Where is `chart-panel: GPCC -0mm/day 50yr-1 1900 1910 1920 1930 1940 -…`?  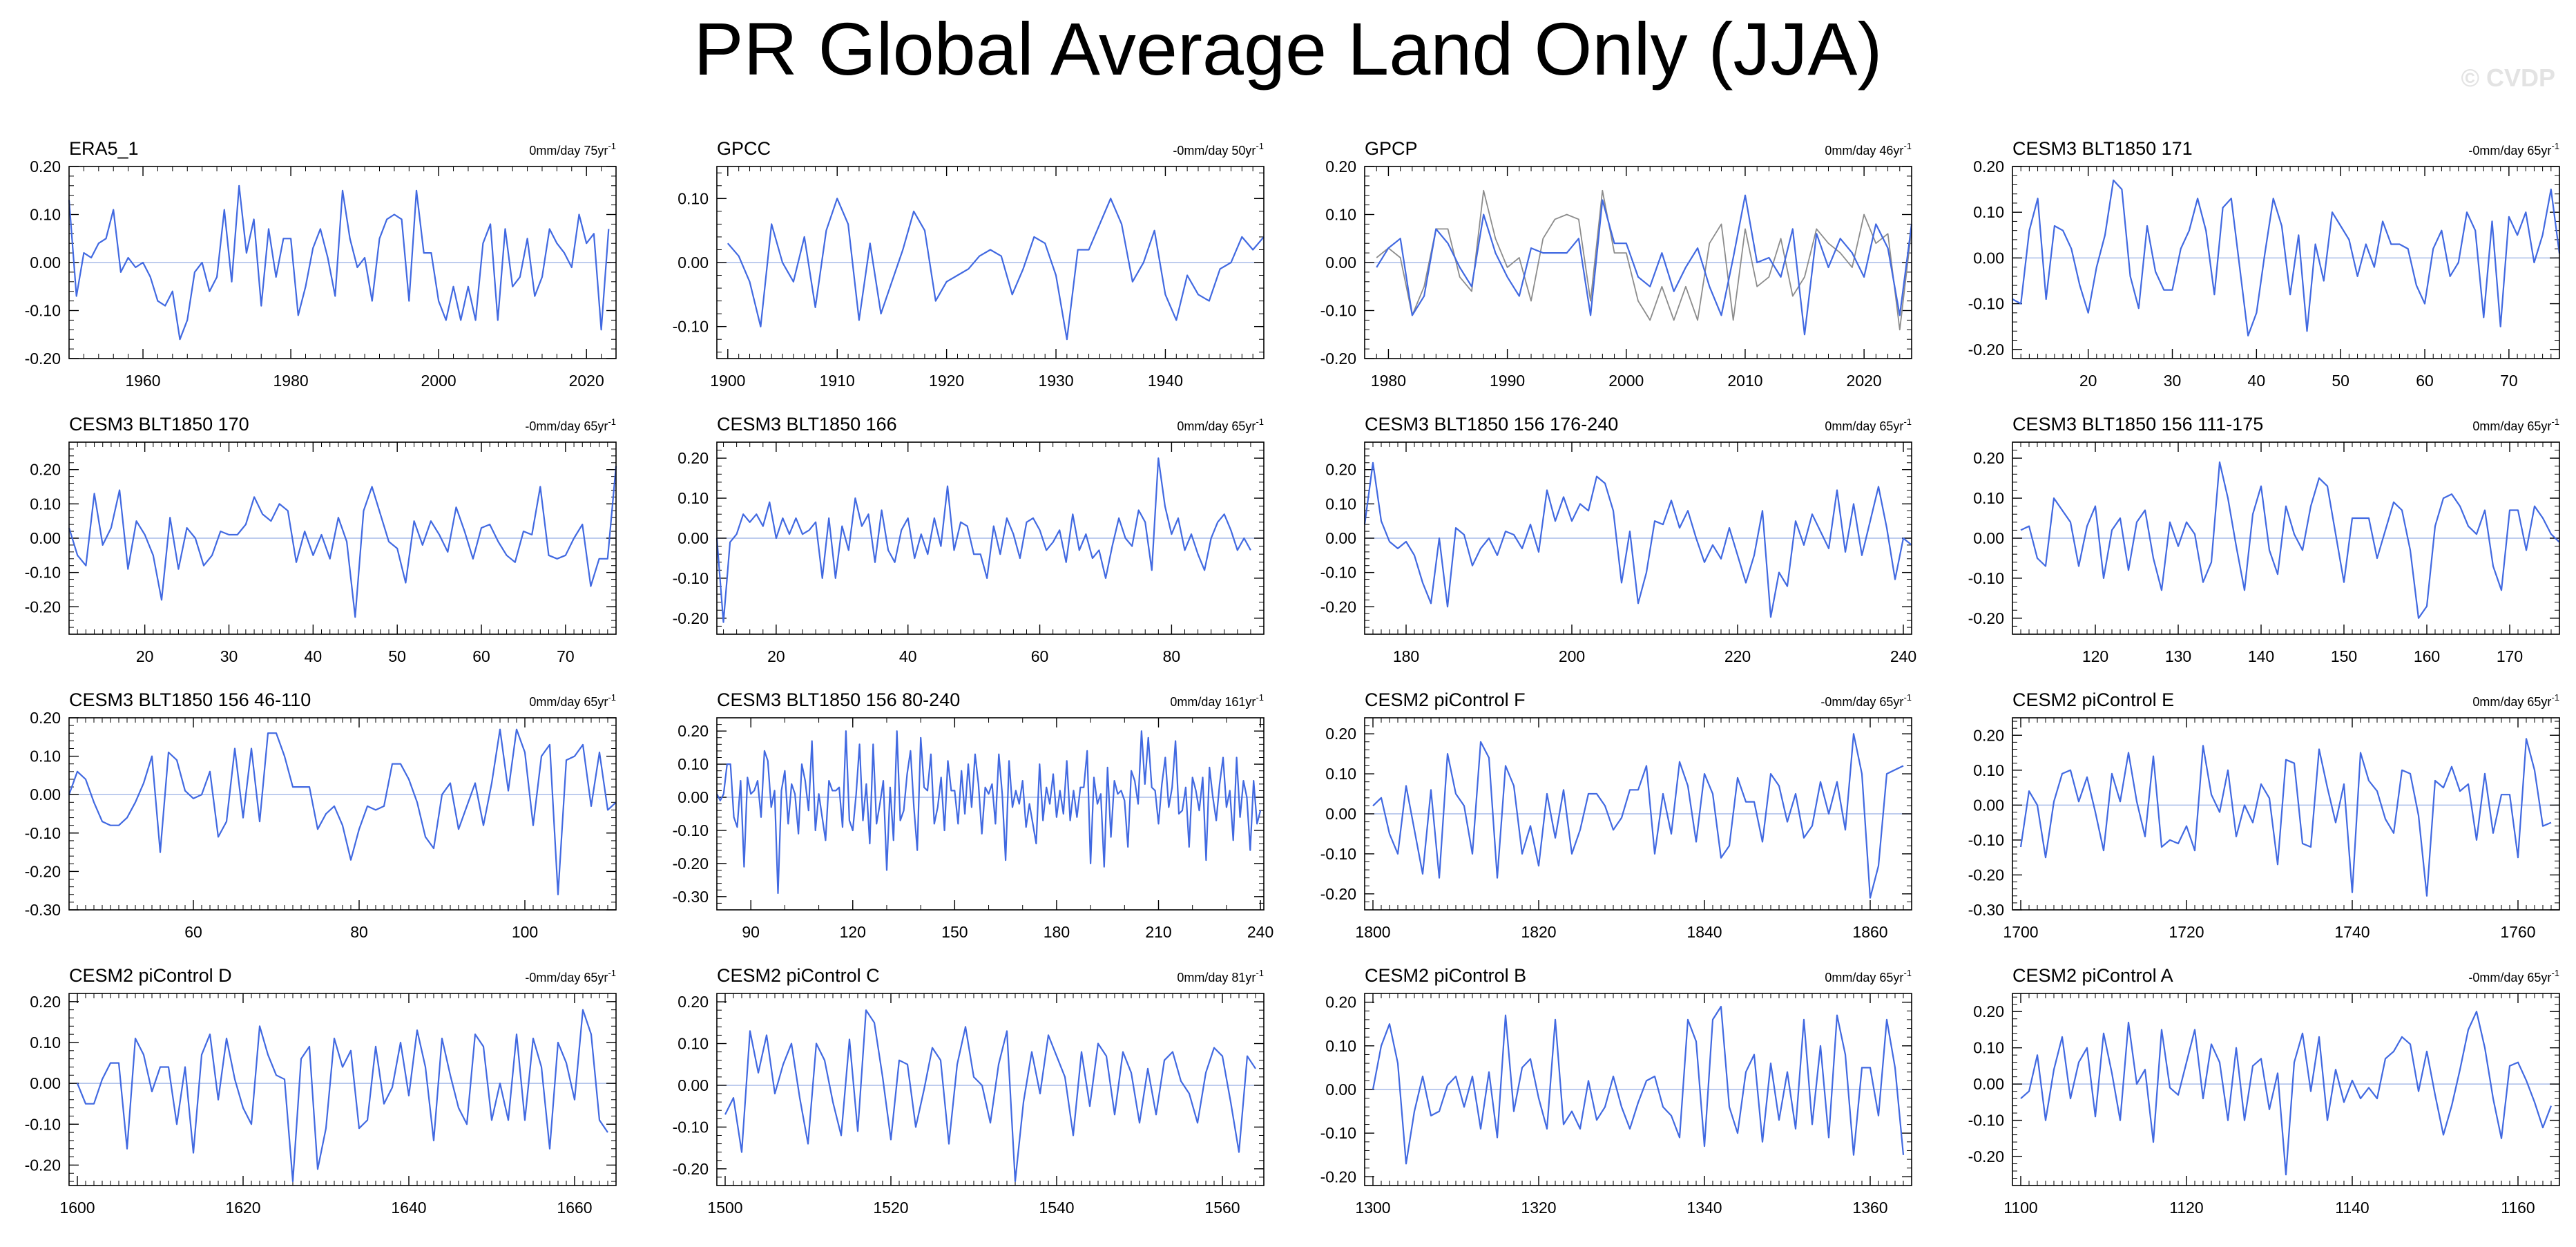
chart-panel: GPCC -0mm/day 50yr-1 1900 1910 1920 1930 1940 -… is located at coordinates (969, 264).